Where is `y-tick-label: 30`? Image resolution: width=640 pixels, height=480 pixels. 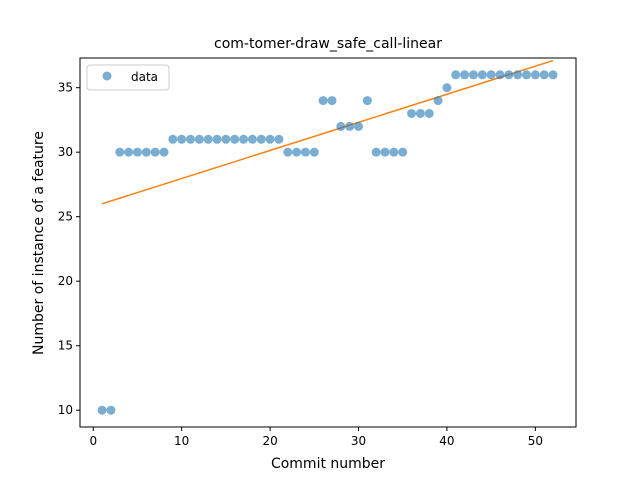
y-tick-label: 30 is located at coordinates (65, 152).